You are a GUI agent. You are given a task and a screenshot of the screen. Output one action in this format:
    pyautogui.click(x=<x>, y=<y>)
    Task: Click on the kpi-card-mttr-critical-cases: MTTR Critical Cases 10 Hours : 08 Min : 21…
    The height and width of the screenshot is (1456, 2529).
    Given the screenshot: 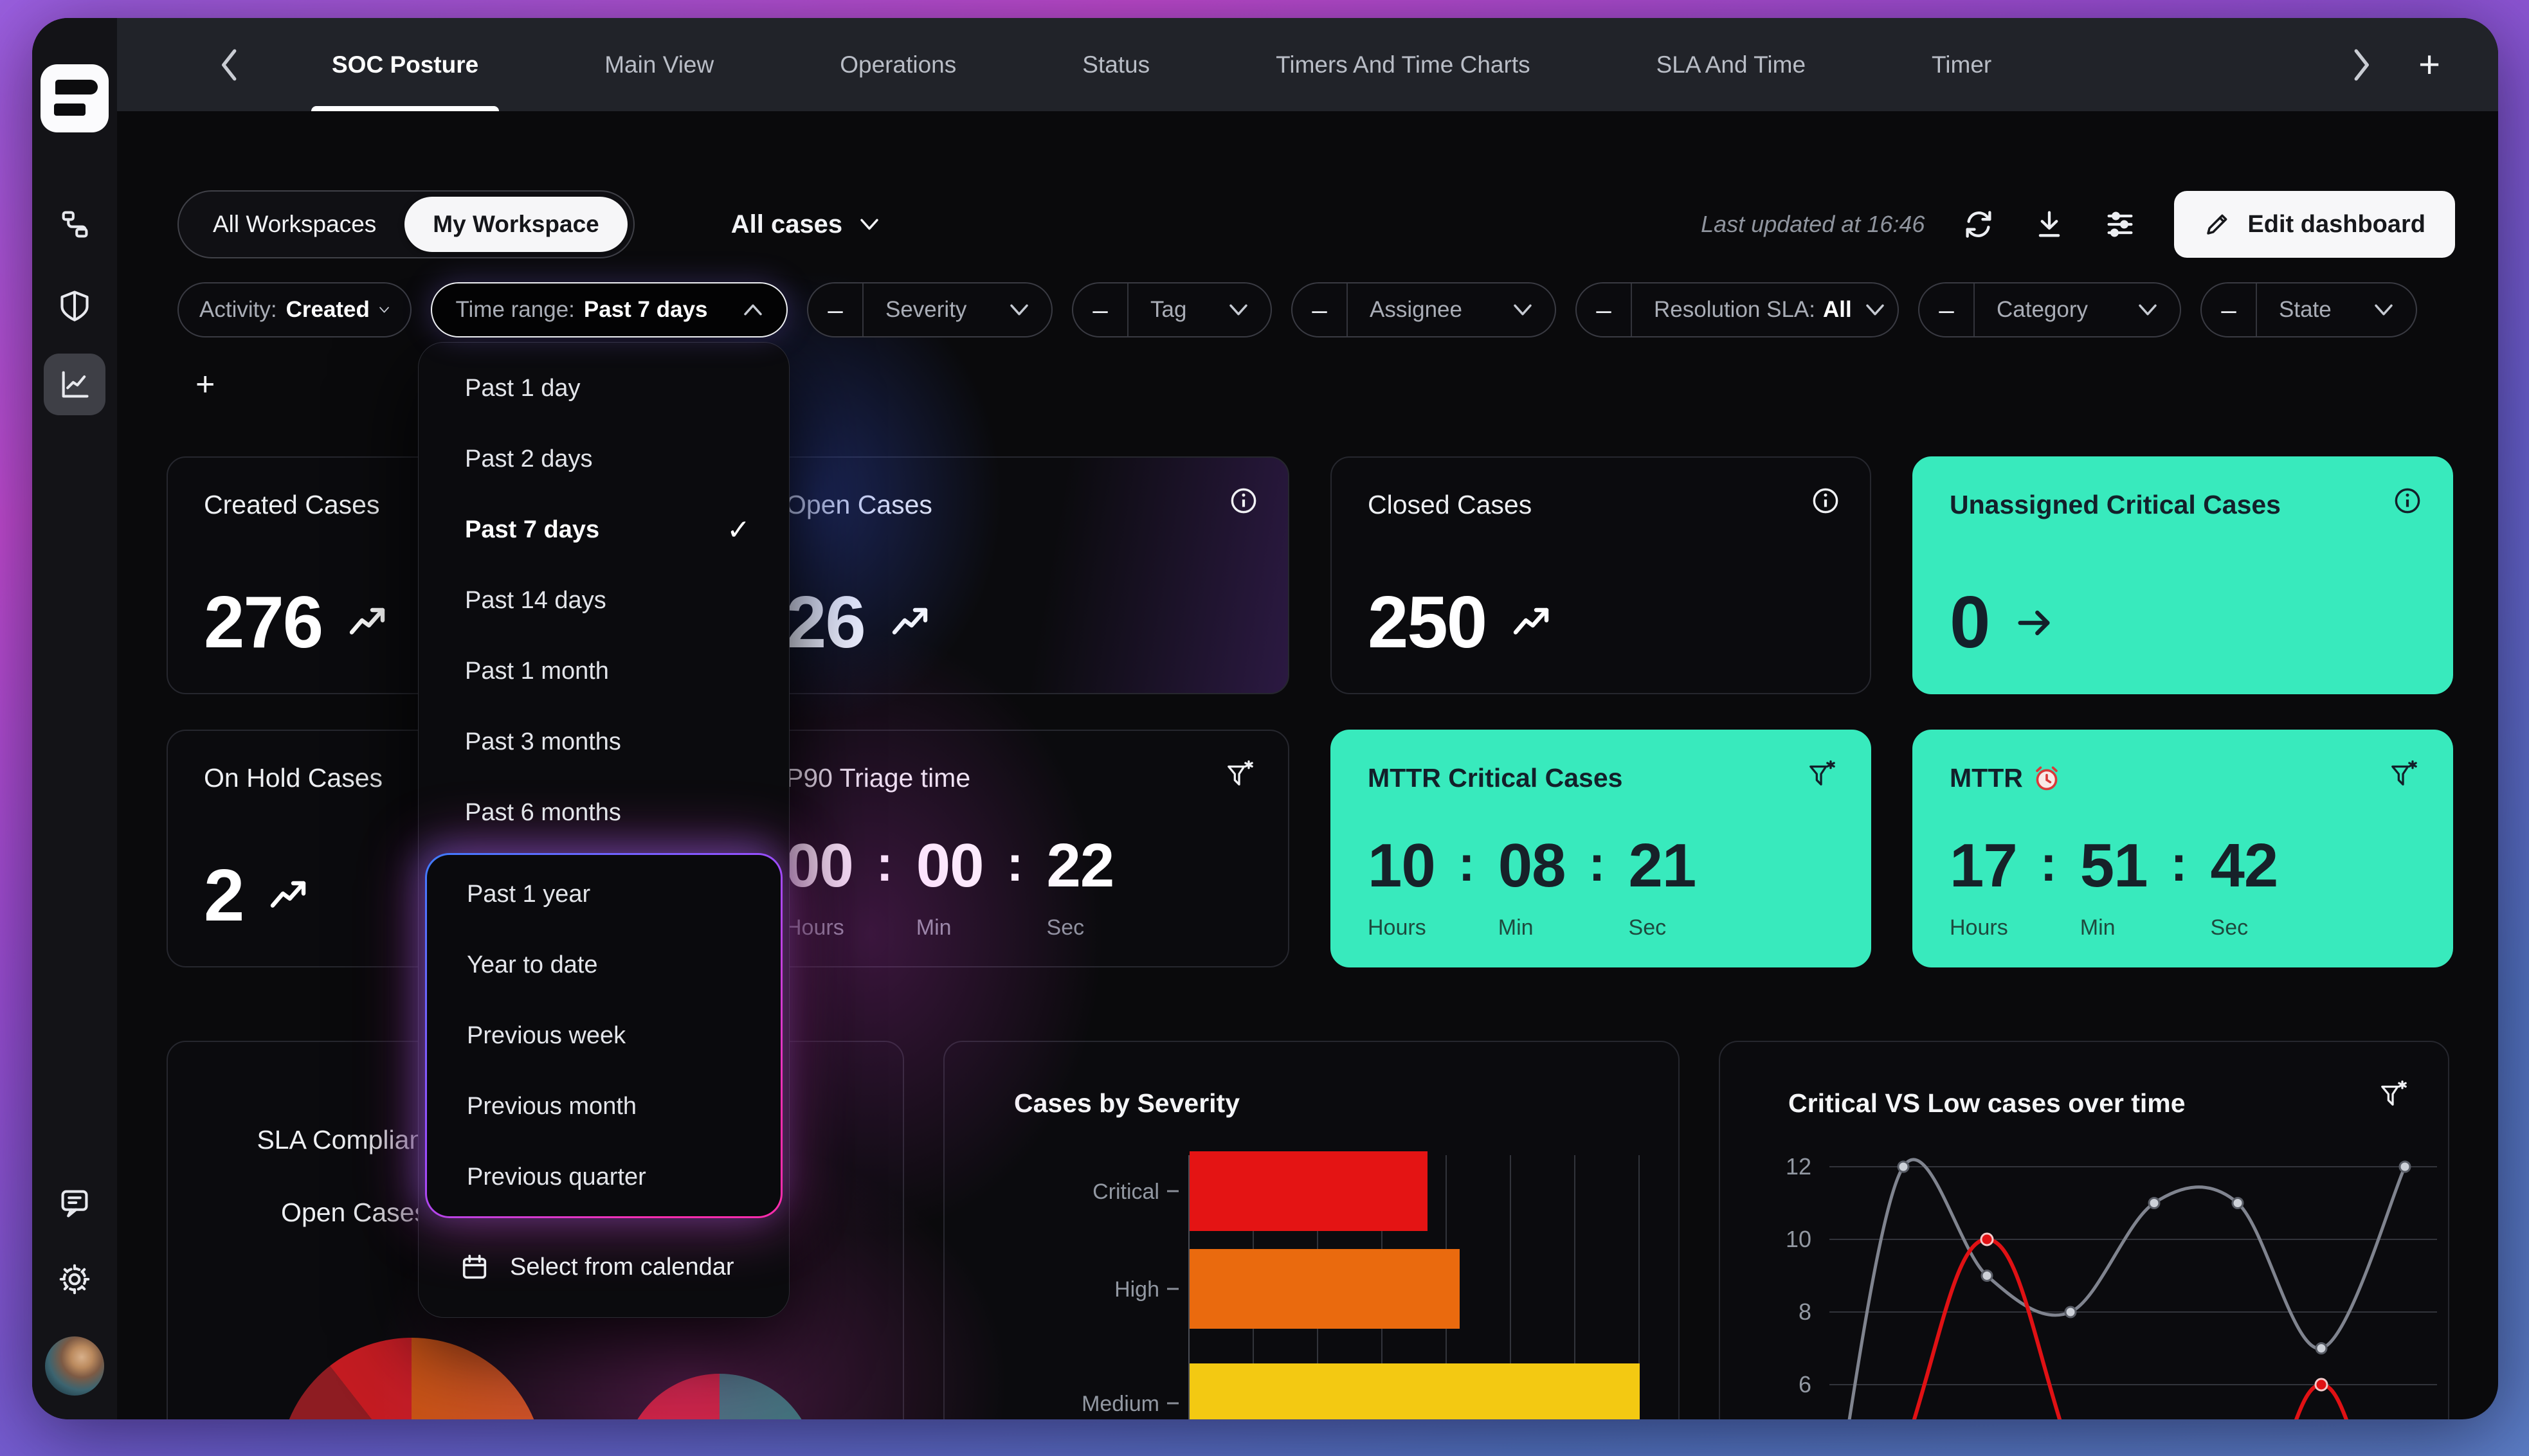 What is the action you would take?
    pyautogui.click(x=1601, y=848)
    